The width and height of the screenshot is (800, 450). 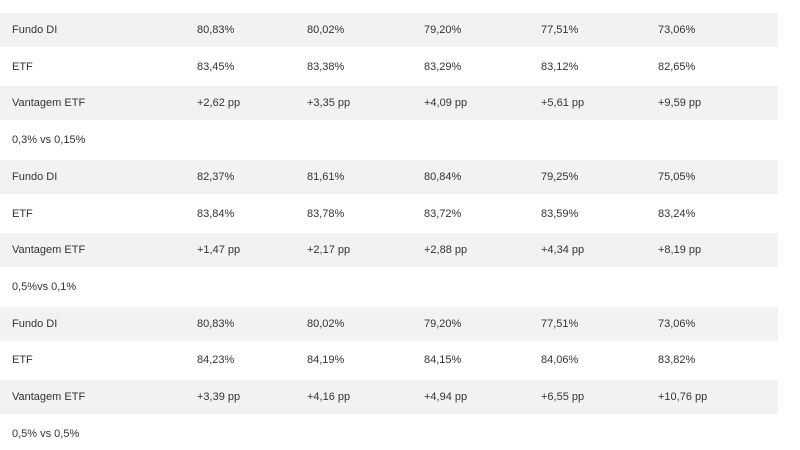 I want to click on table-cell: 83,82%, so click(x=677, y=360).